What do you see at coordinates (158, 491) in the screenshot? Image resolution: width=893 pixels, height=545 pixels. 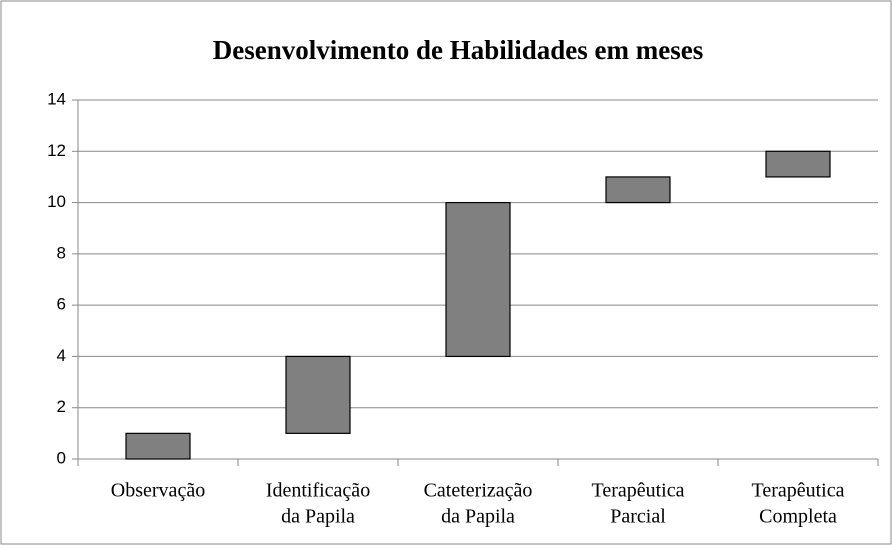 I see `x-tick-label: Observação` at bounding box center [158, 491].